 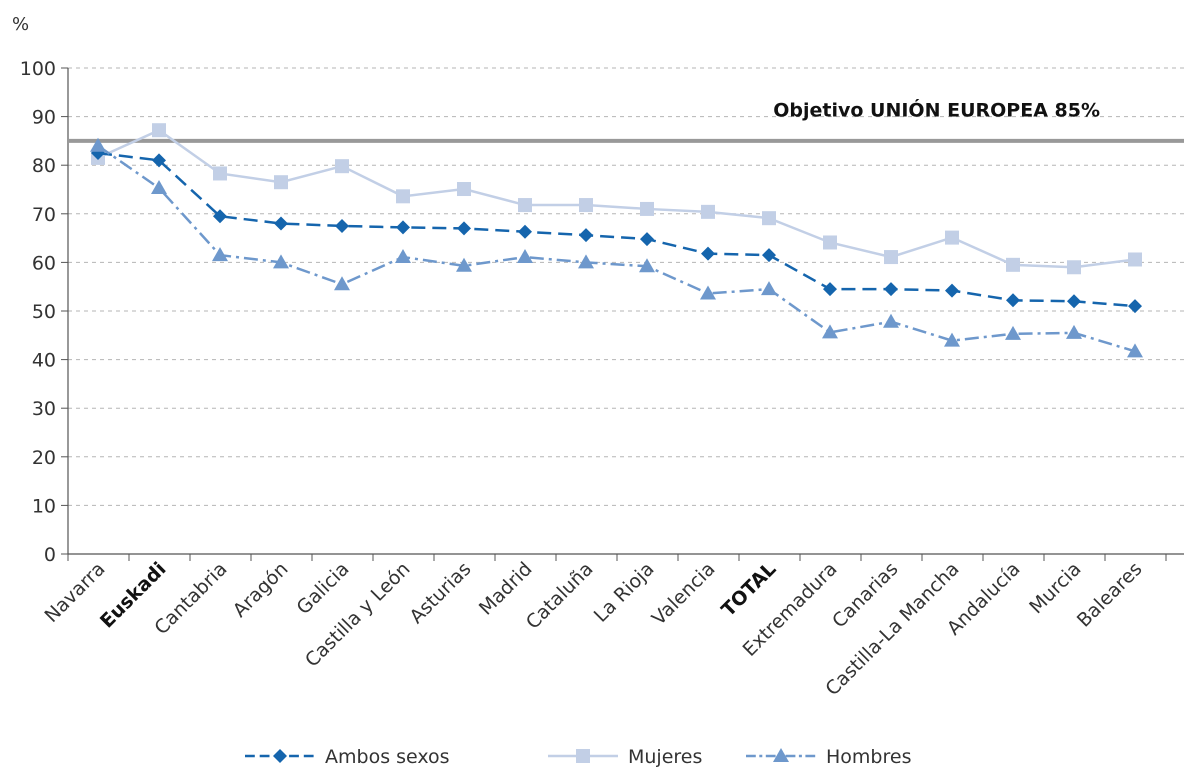 I want to click on legend-item: Ambos sexos, so click(x=347, y=757).